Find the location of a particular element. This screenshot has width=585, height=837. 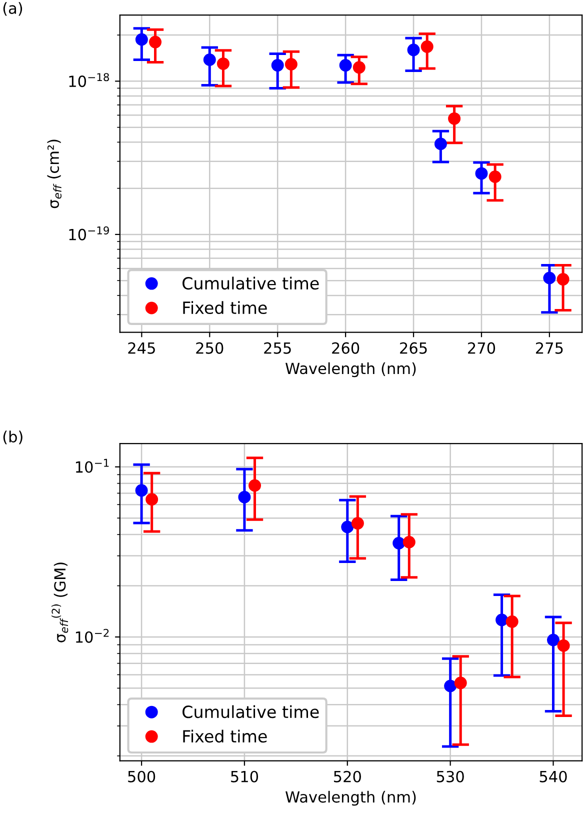

chart-title: (b) is located at coordinates (12, 437).